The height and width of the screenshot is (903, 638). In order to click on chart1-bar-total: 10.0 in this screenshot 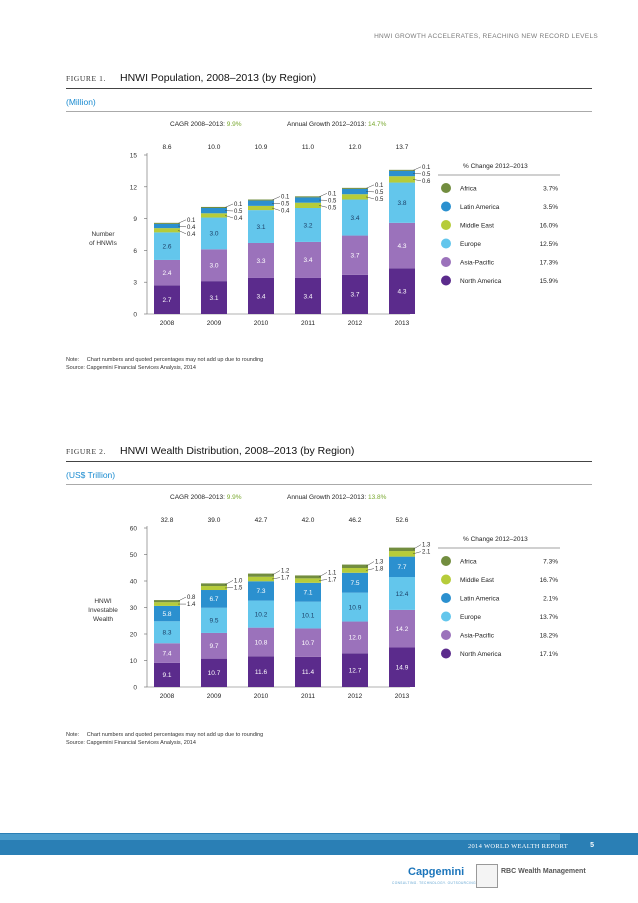, I will do `click(214, 147)`.